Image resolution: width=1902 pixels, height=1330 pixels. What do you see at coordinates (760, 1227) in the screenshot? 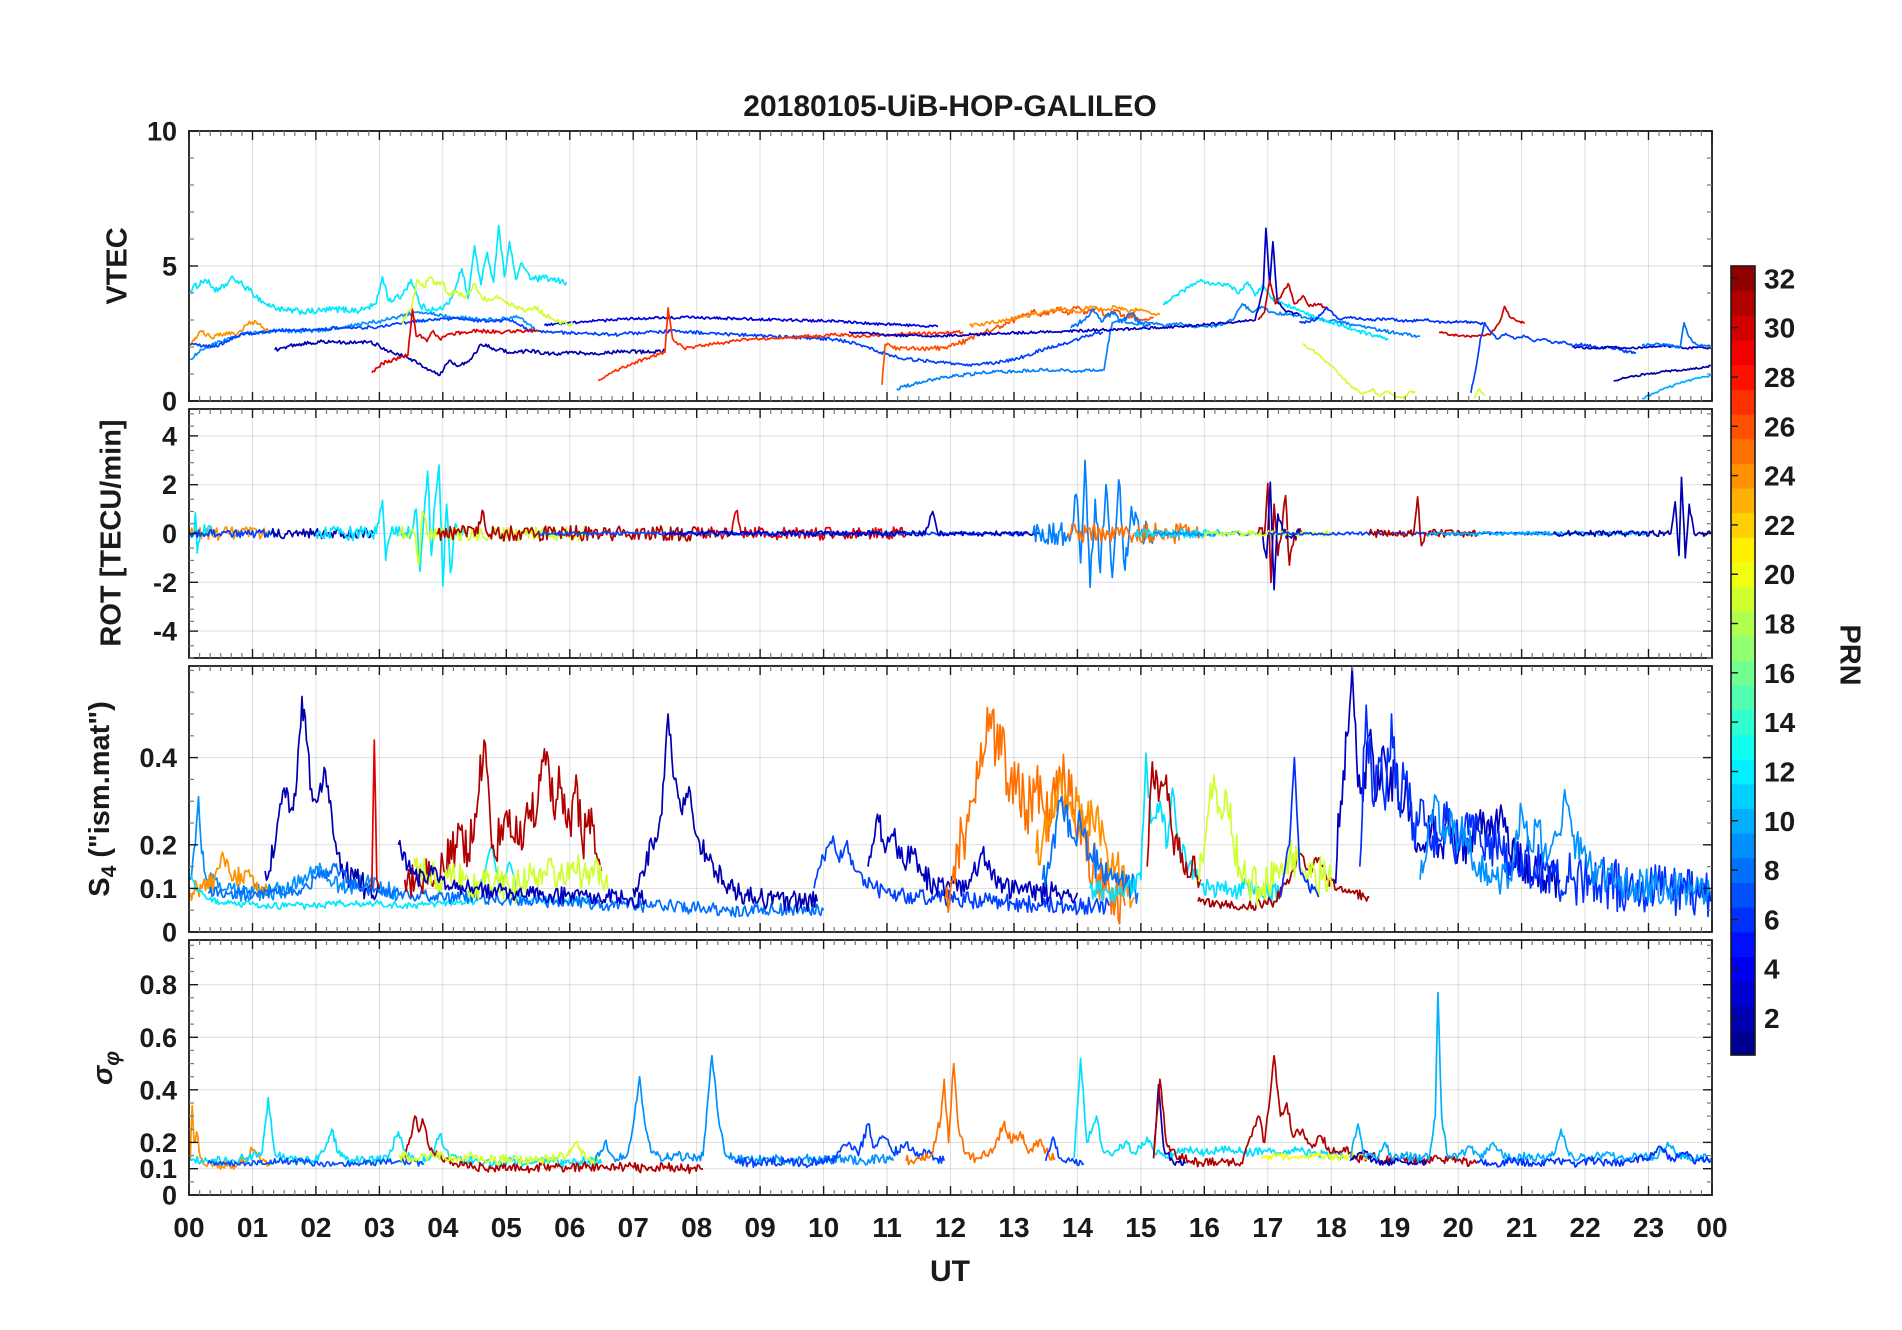
I see `x-tick-label: 09` at bounding box center [760, 1227].